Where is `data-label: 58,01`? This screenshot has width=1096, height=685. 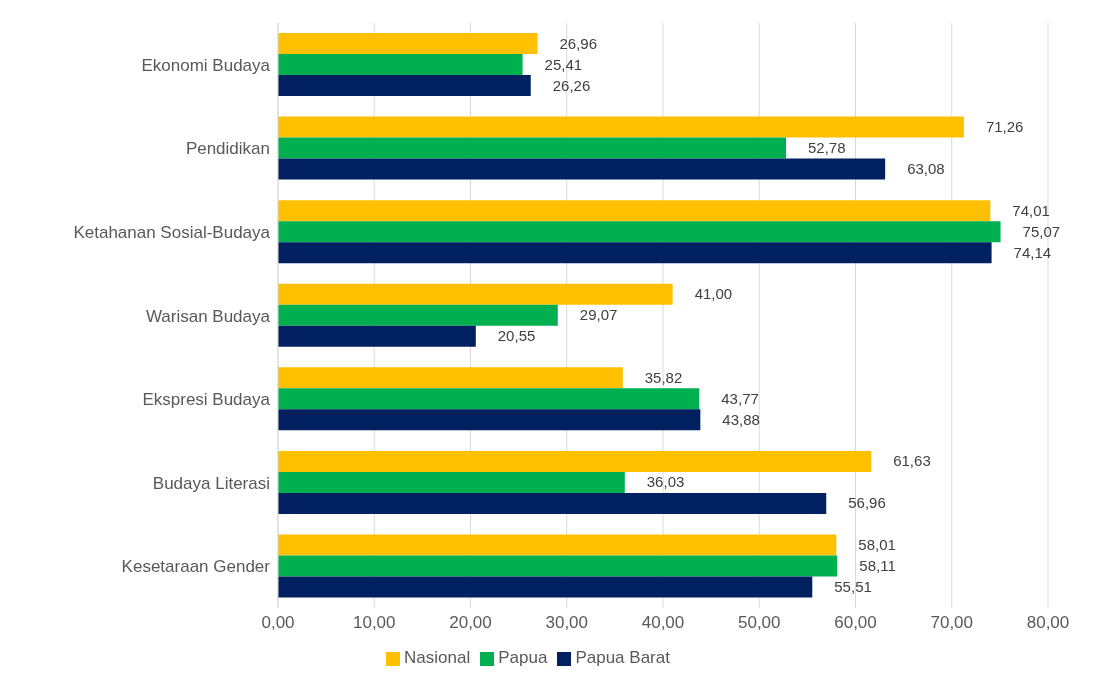
data-label: 58,01 is located at coordinates (877, 544).